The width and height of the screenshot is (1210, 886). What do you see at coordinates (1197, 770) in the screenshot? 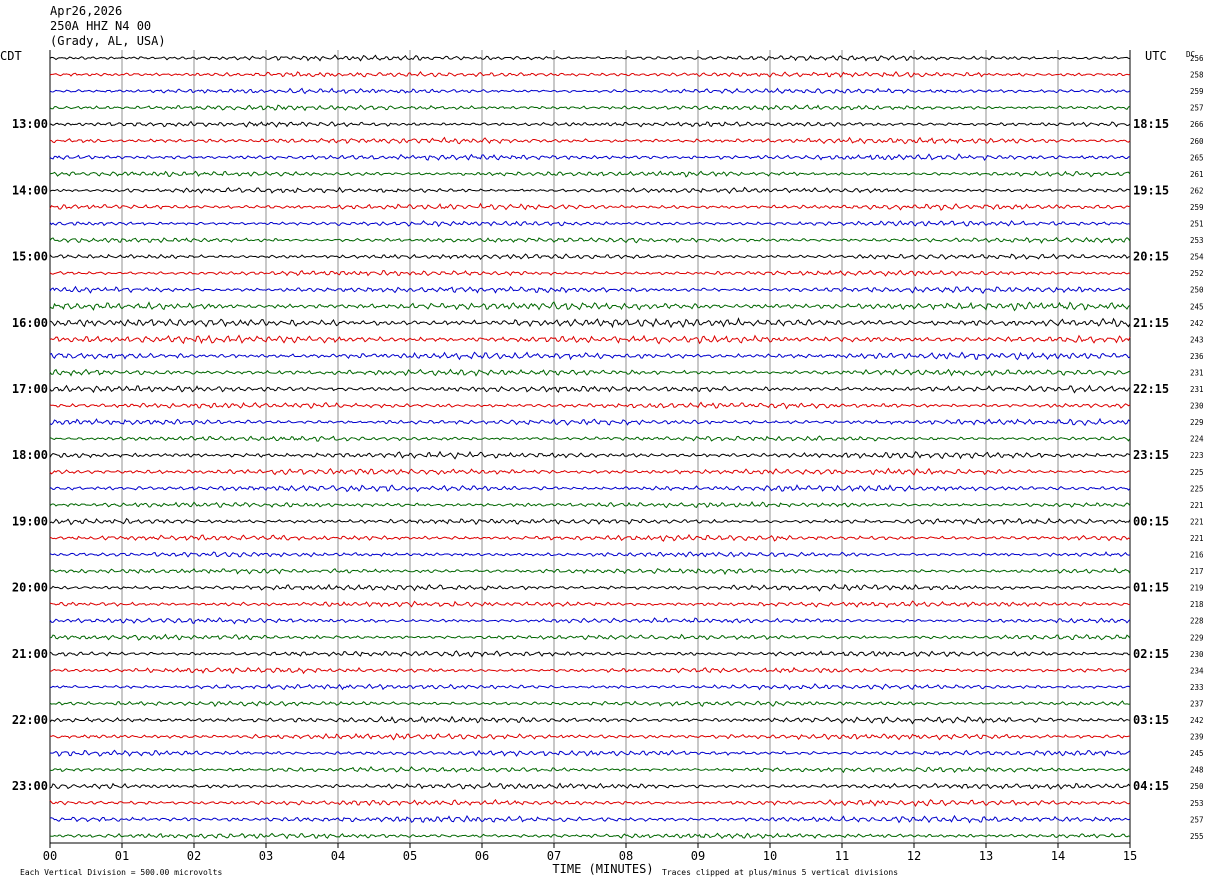
I see `dc-offset-label: 248` at bounding box center [1197, 770].